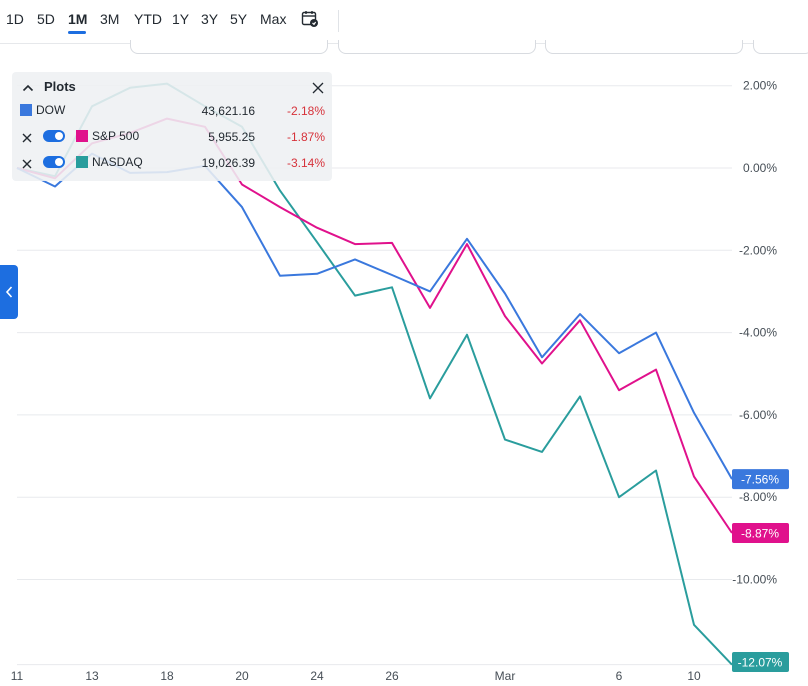 The height and width of the screenshot is (686, 808). I want to click on series-end-labels: -7.56% -8.87% -12.07%, so click(760, 570).